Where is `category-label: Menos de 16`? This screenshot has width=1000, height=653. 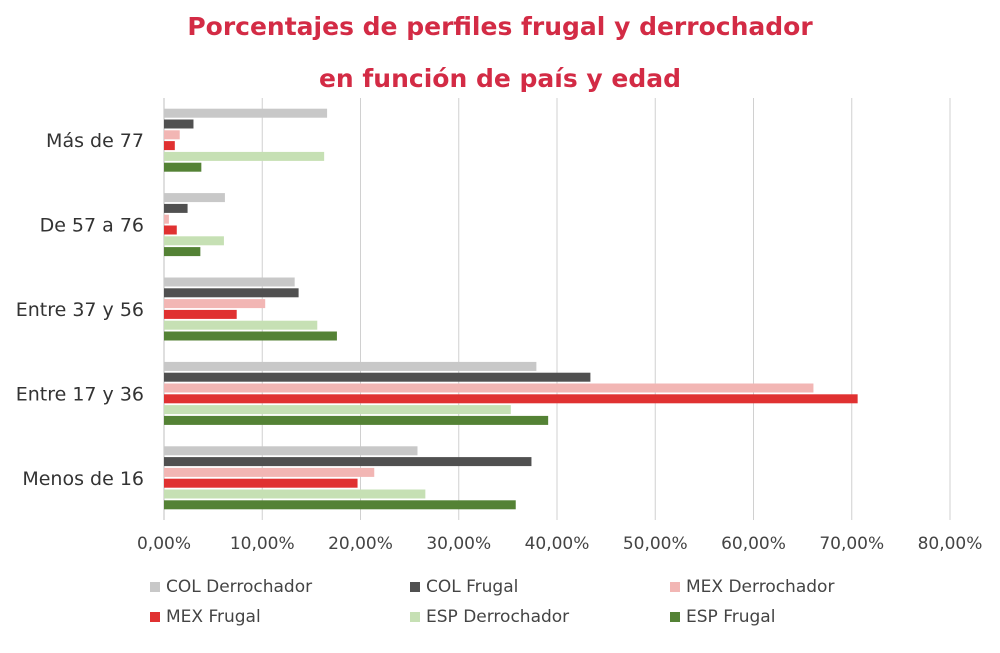
category-label: Menos de 16 is located at coordinates (83, 479).